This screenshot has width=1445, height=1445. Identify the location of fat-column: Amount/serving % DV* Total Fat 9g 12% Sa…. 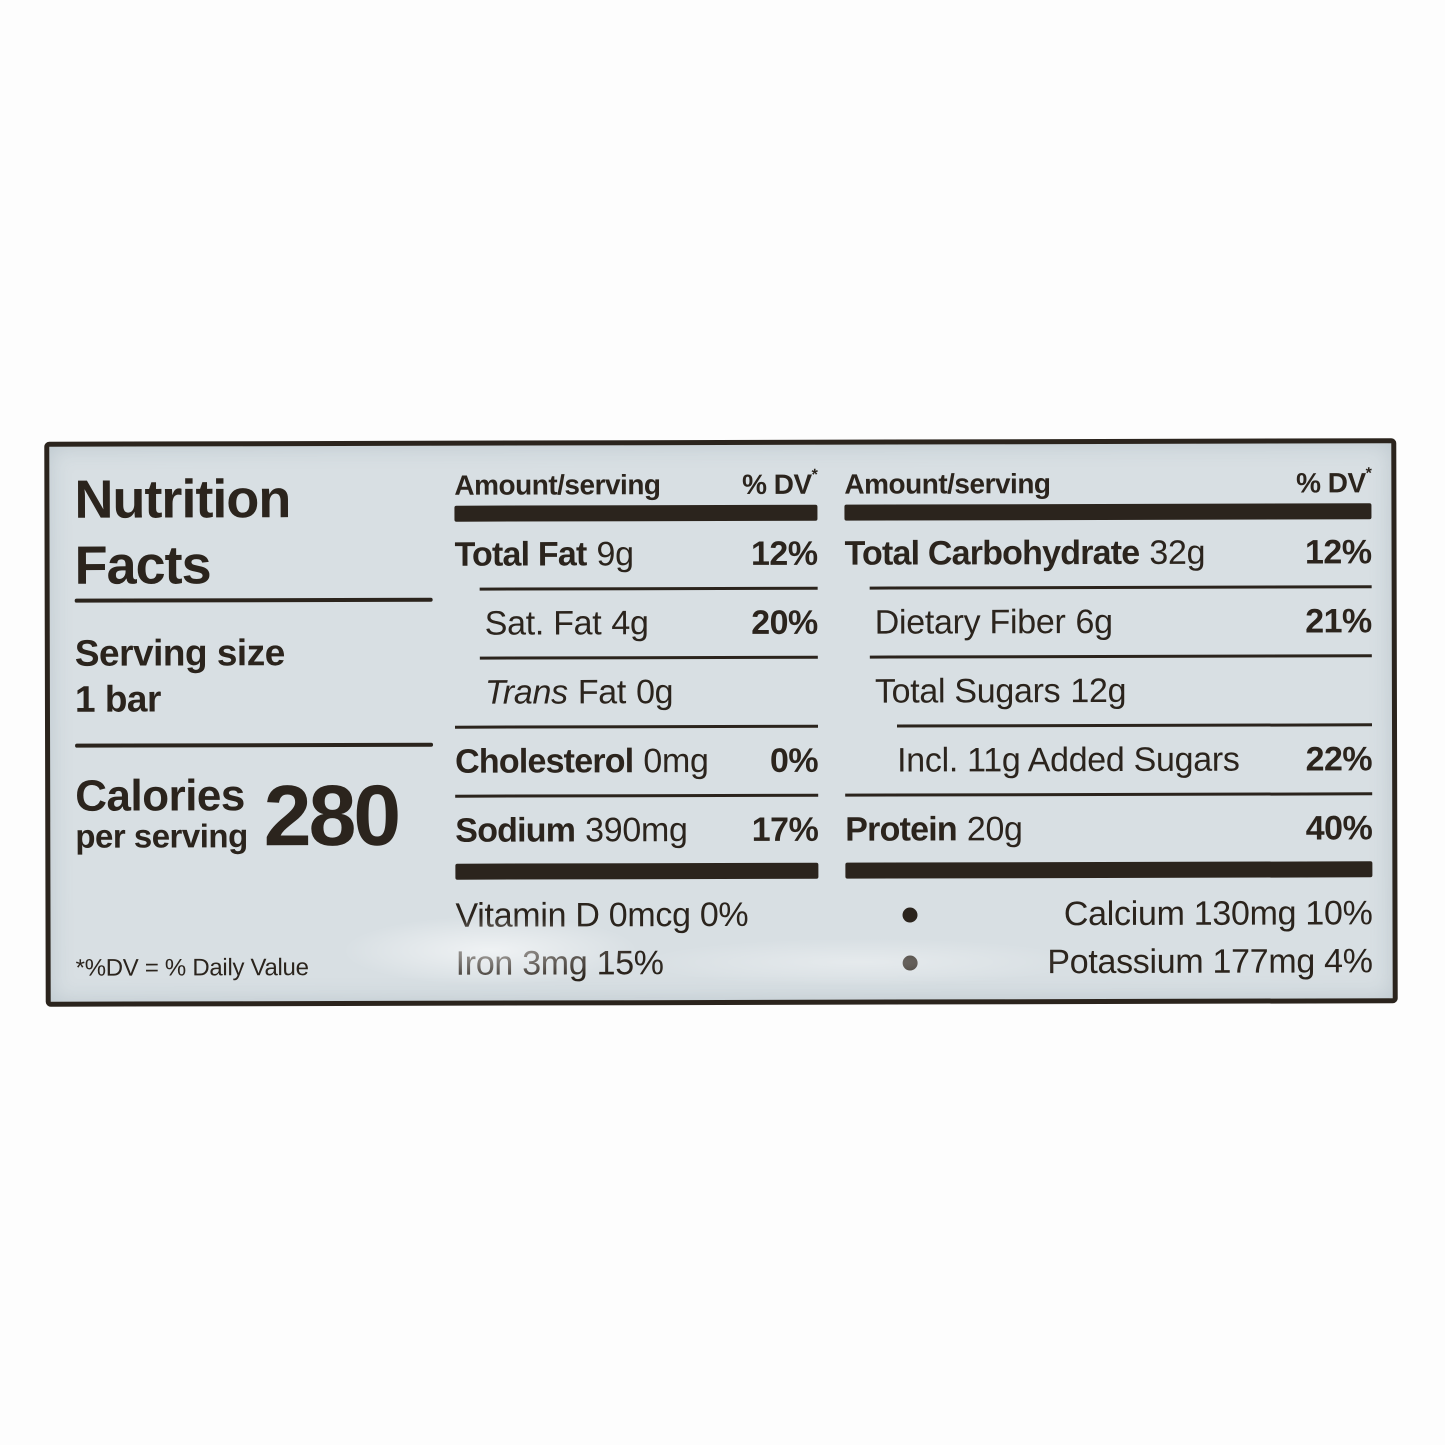
(636, 726).